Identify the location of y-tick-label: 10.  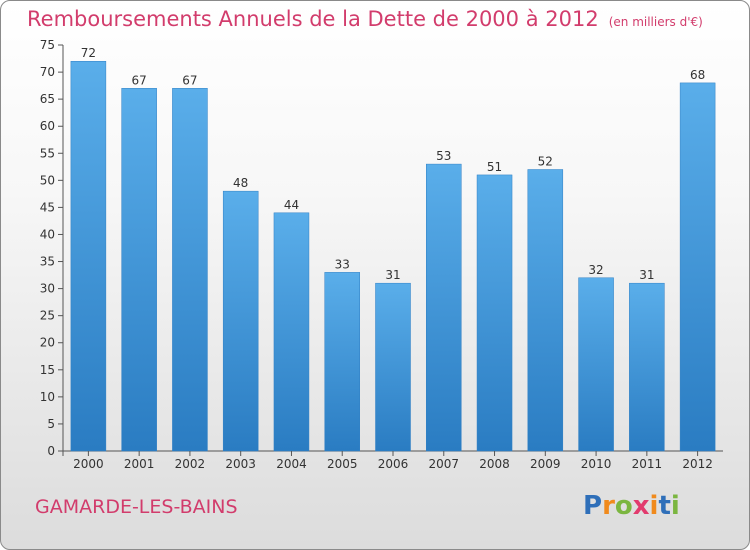
(47, 397).